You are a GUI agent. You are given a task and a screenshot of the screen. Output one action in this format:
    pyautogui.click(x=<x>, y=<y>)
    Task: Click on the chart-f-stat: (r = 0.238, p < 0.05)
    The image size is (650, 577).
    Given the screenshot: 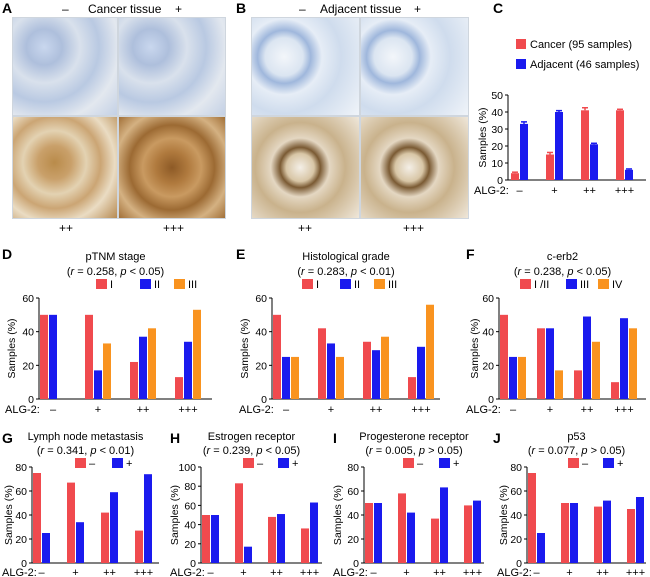 What is the action you would take?
    pyautogui.click(x=562, y=272)
    